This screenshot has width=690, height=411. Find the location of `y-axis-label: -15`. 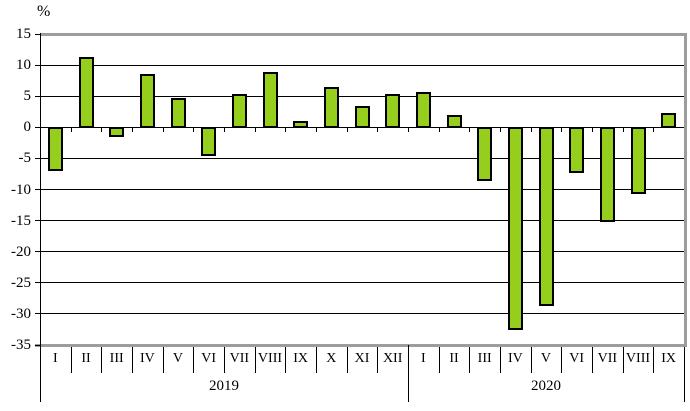

y-axis-label: -15 is located at coordinates (21, 220).